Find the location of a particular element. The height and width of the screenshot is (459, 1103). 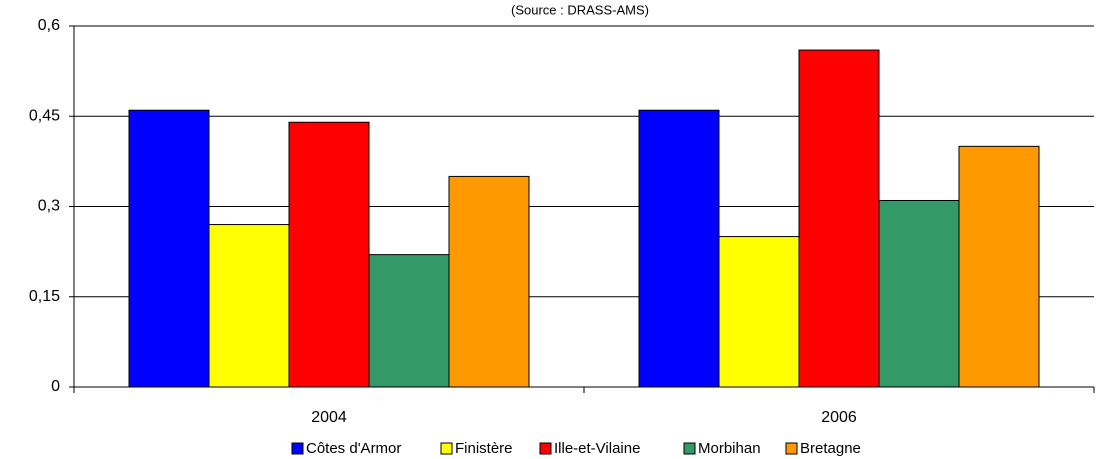

x-tick-label: 2004 is located at coordinates (329, 417).